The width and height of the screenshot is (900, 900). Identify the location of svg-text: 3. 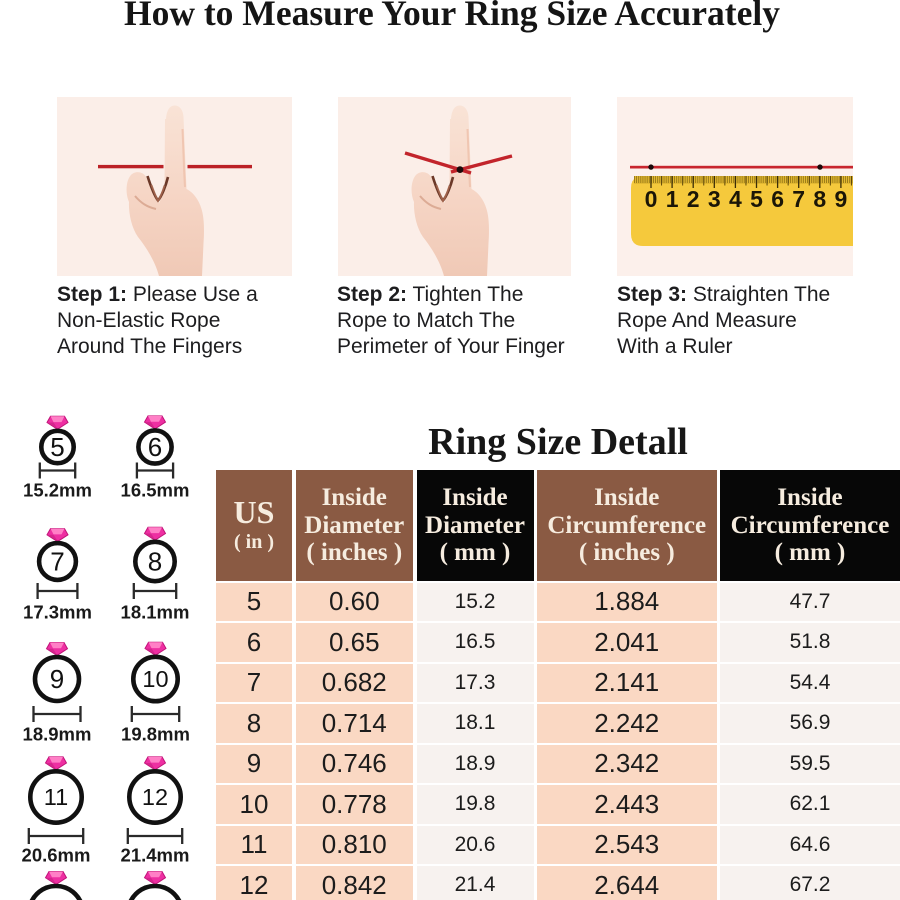
(714, 199).